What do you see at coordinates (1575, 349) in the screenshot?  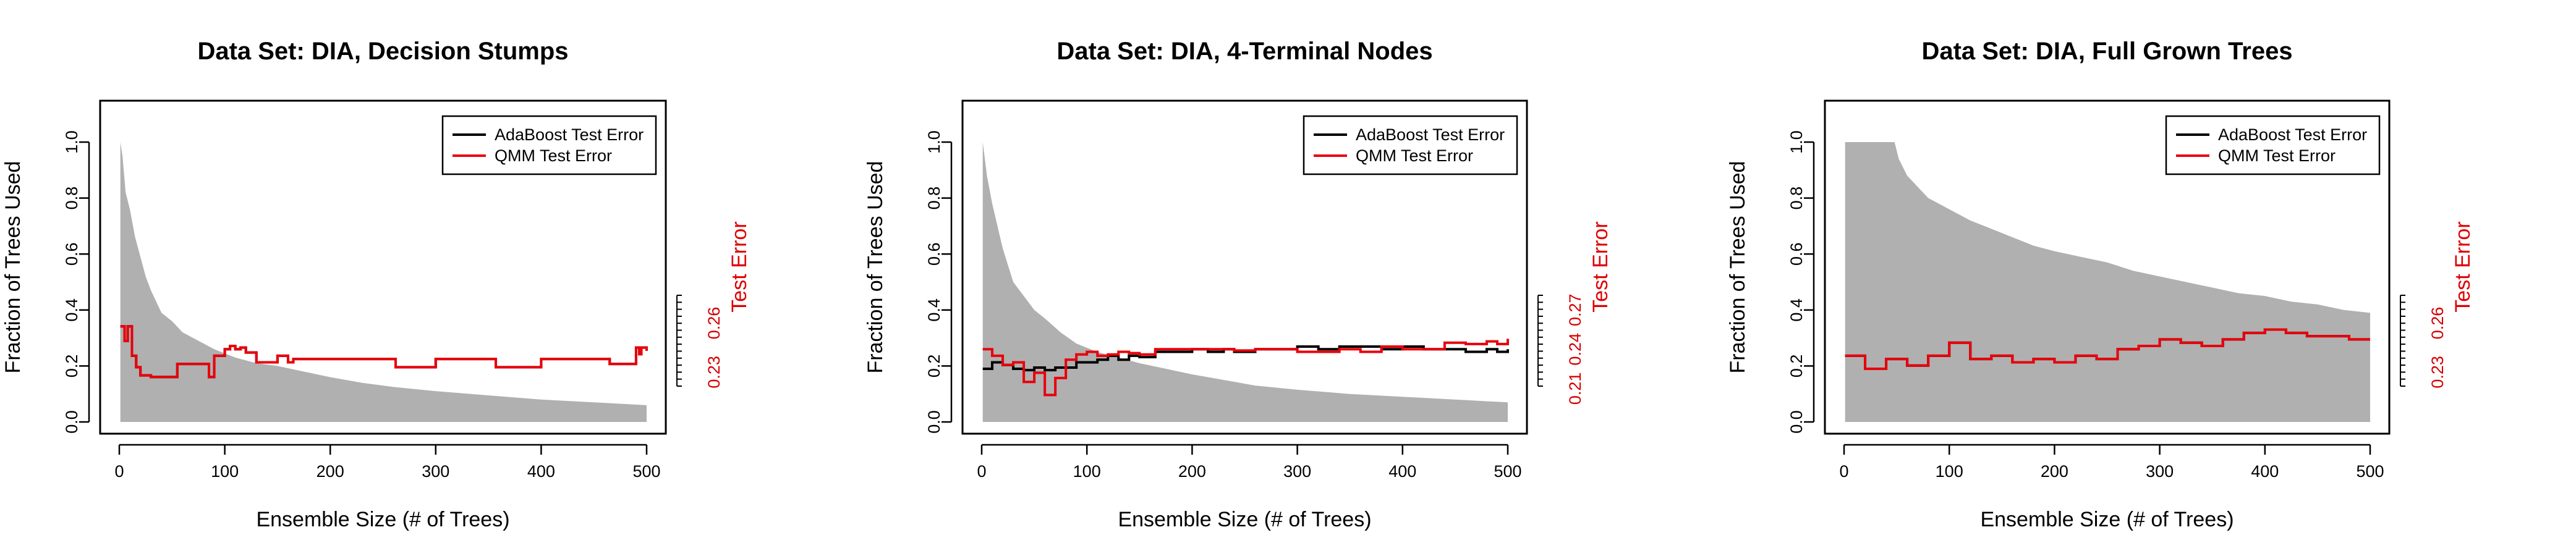 I see `right-tick-label: 0.24` at bounding box center [1575, 349].